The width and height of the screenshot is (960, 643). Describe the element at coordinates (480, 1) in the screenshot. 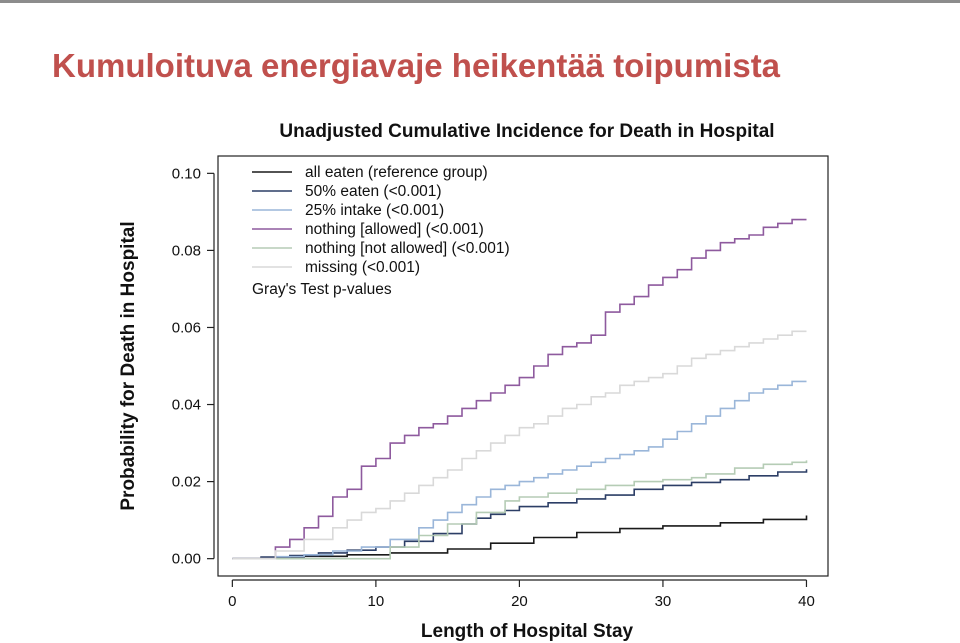

I see `top-rule` at that location.